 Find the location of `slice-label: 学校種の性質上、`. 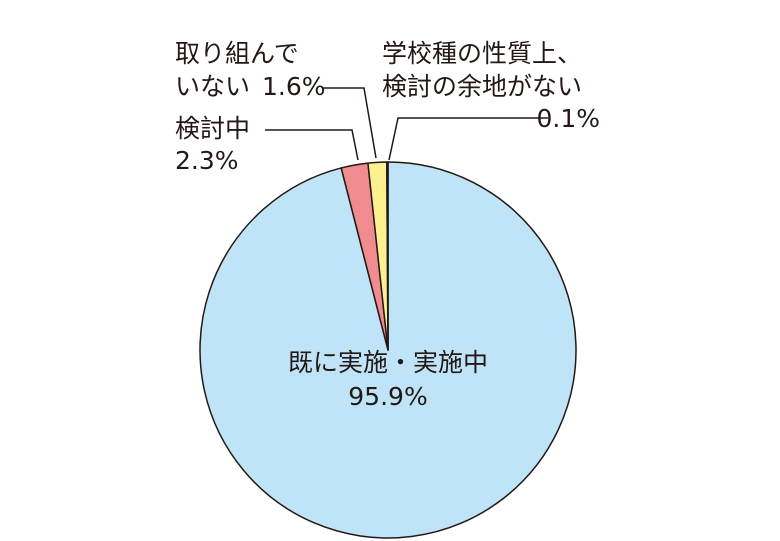

slice-label: 学校種の性質上、 is located at coordinates (482, 53).